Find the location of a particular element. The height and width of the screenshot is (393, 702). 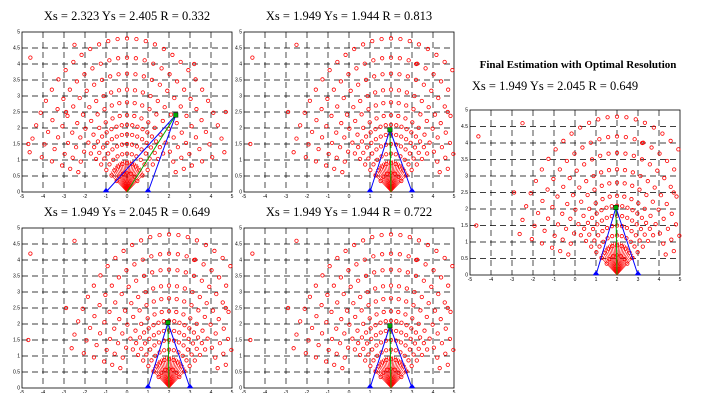

y-tick-label: 1.5 is located at coordinates (464, 226).